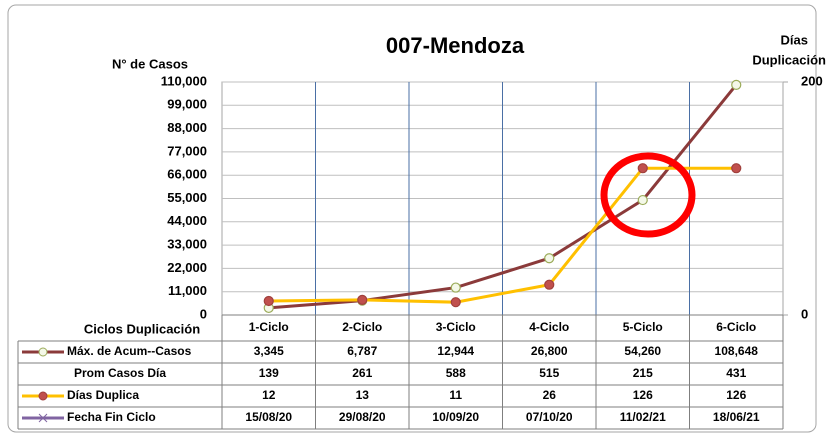 Image resolution: width=829 pixels, height=439 pixels. Describe the element at coordinates (736, 417) in the screenshot. I see `table-value: 18/06/21` at that location.